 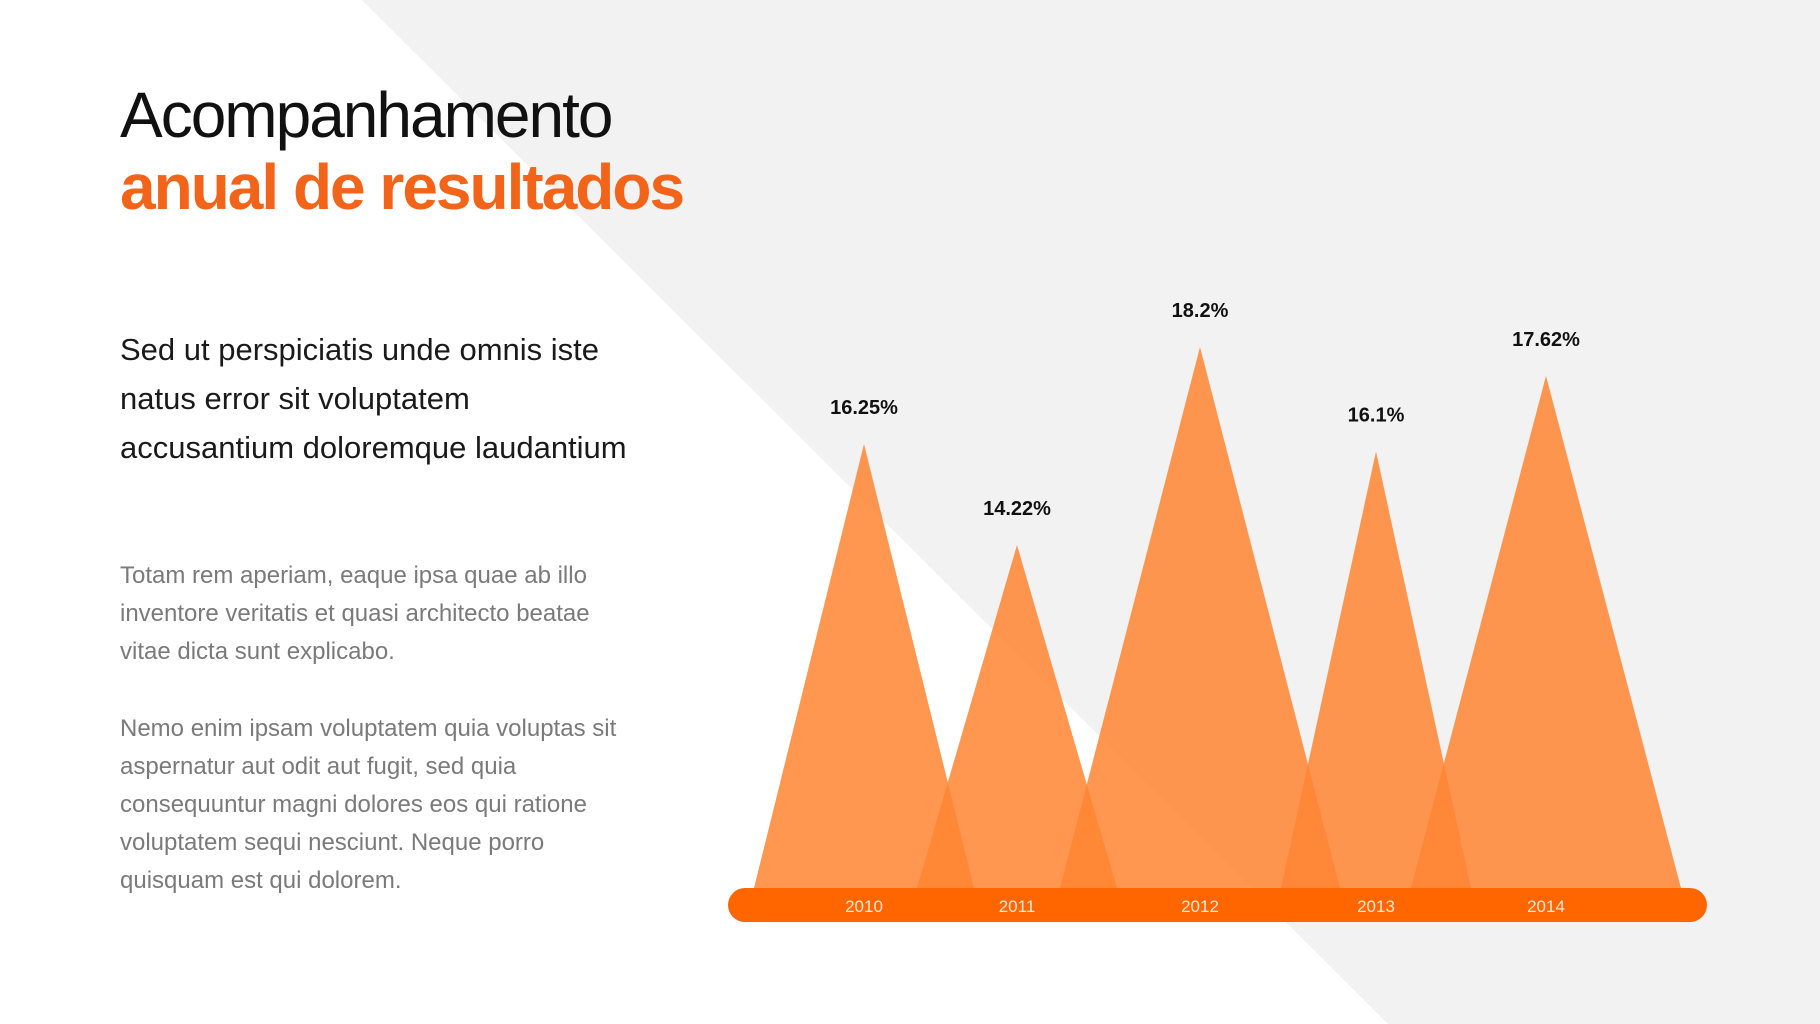 I want to click on page-title-line-1: Acompanhamento, so click(x=366, y=115).